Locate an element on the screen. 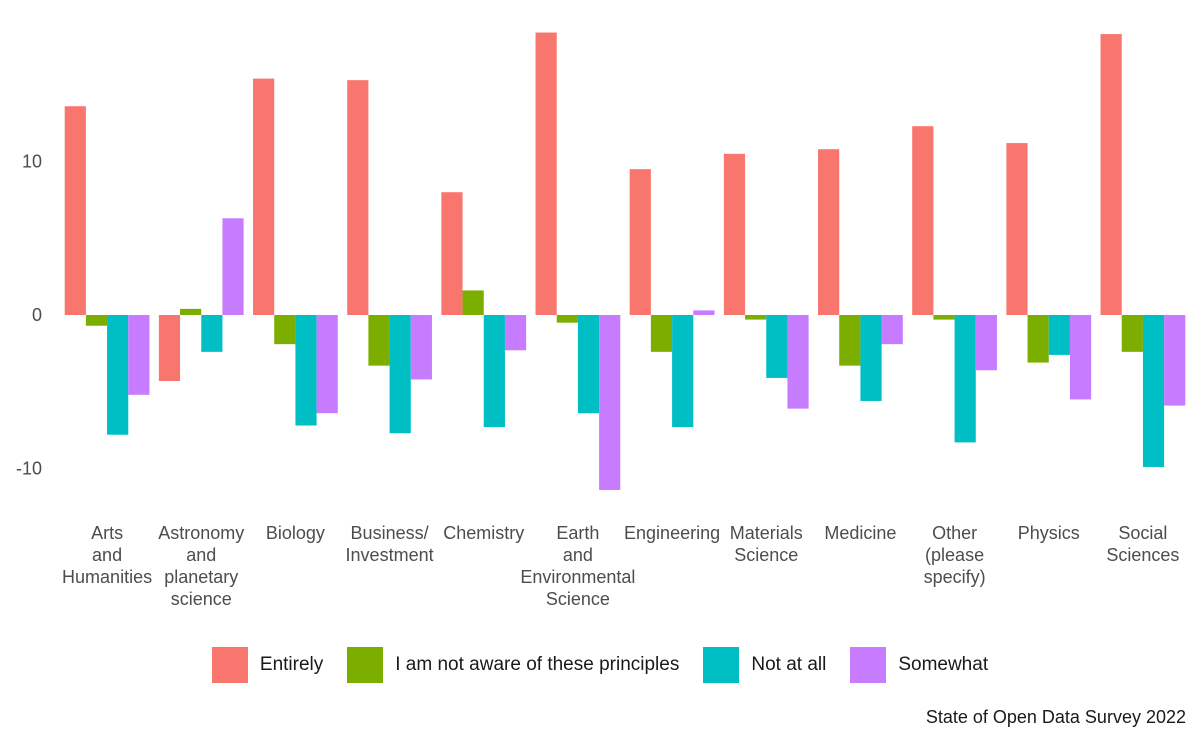 This screenshot has width=1200, height=741. x-tick-label: Astronomy and planetary science is located at coordinates (201, 566).